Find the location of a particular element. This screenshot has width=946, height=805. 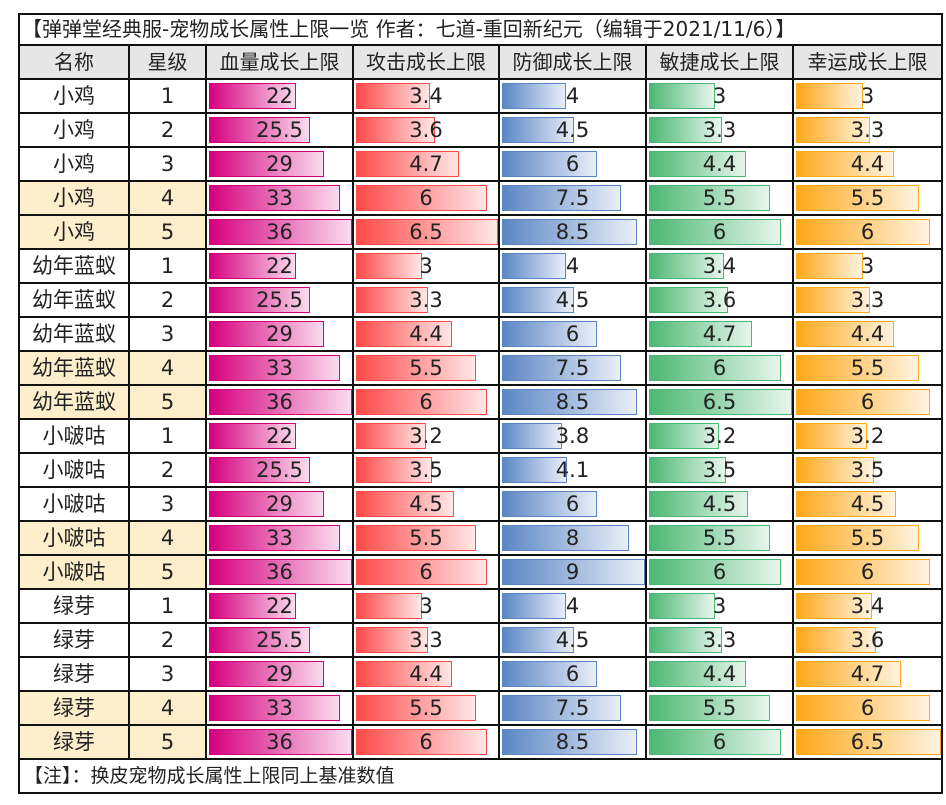

data-bar-cell: 6.5 is located at coordinates (426, 232).